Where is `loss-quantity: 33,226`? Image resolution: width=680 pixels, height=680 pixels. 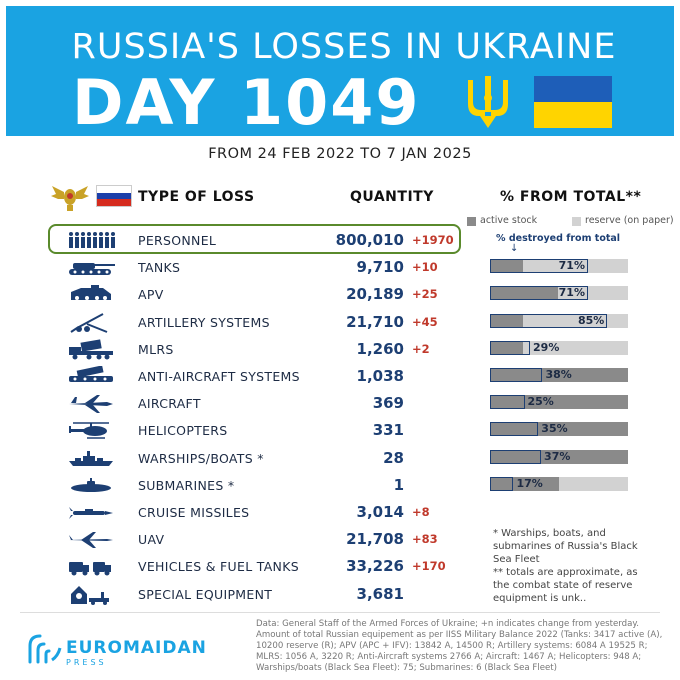
loss-quantity: 33,226 is located at coordinates (375, 566).